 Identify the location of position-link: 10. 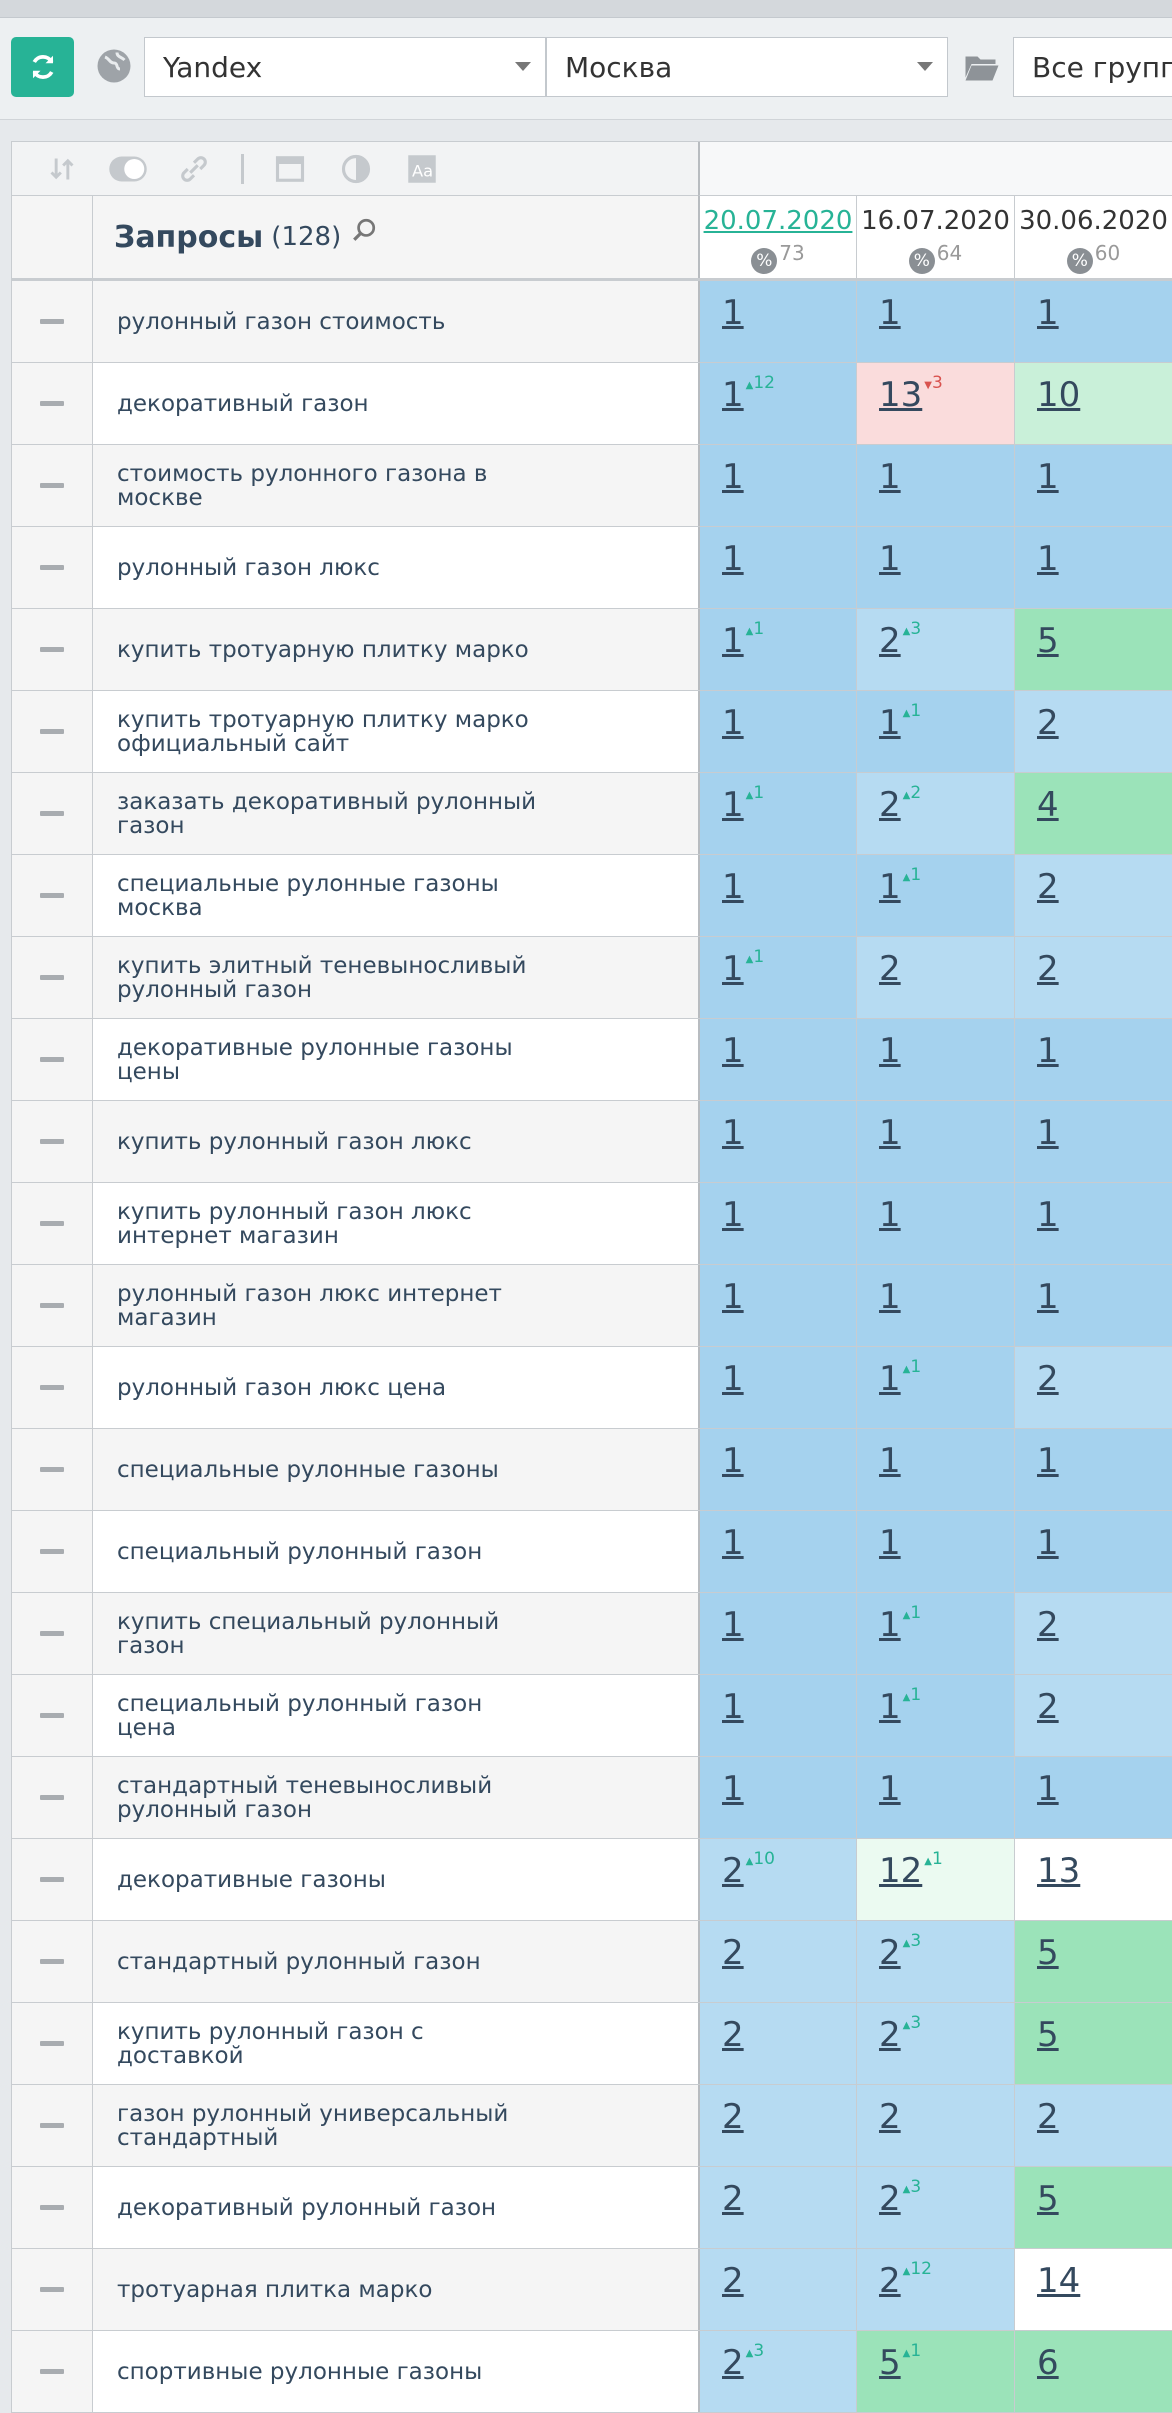
(1059, 395).